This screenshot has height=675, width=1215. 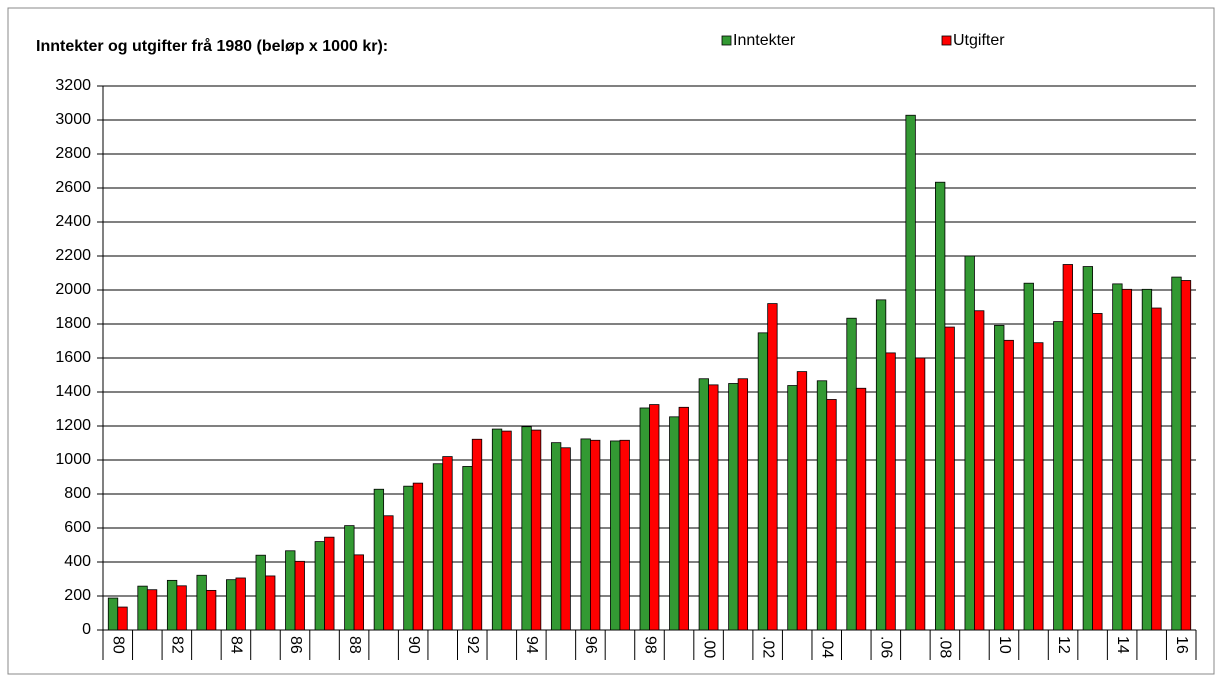 I want to click on x-tick-label: 80, so click(x=118, y=645).